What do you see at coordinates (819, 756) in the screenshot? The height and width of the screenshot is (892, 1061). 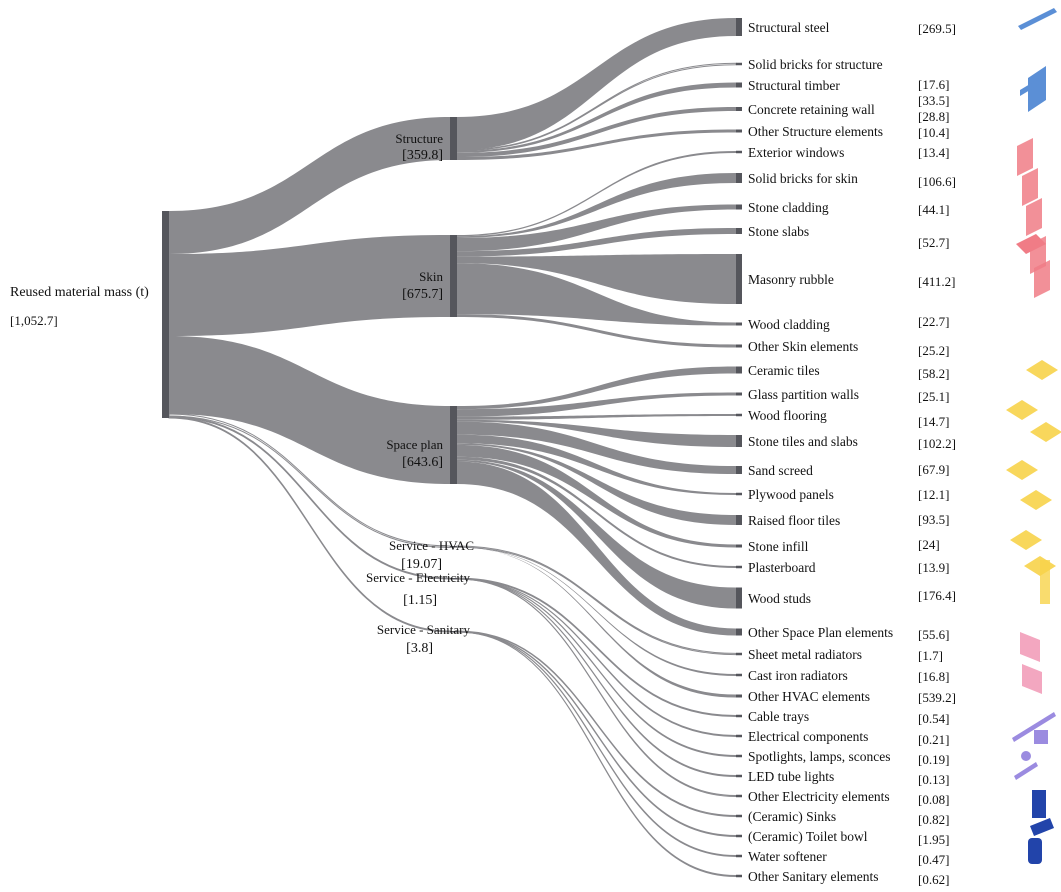 I see `target-name: Spotlights, lamps, sconces` at bounding box center [819, 756].